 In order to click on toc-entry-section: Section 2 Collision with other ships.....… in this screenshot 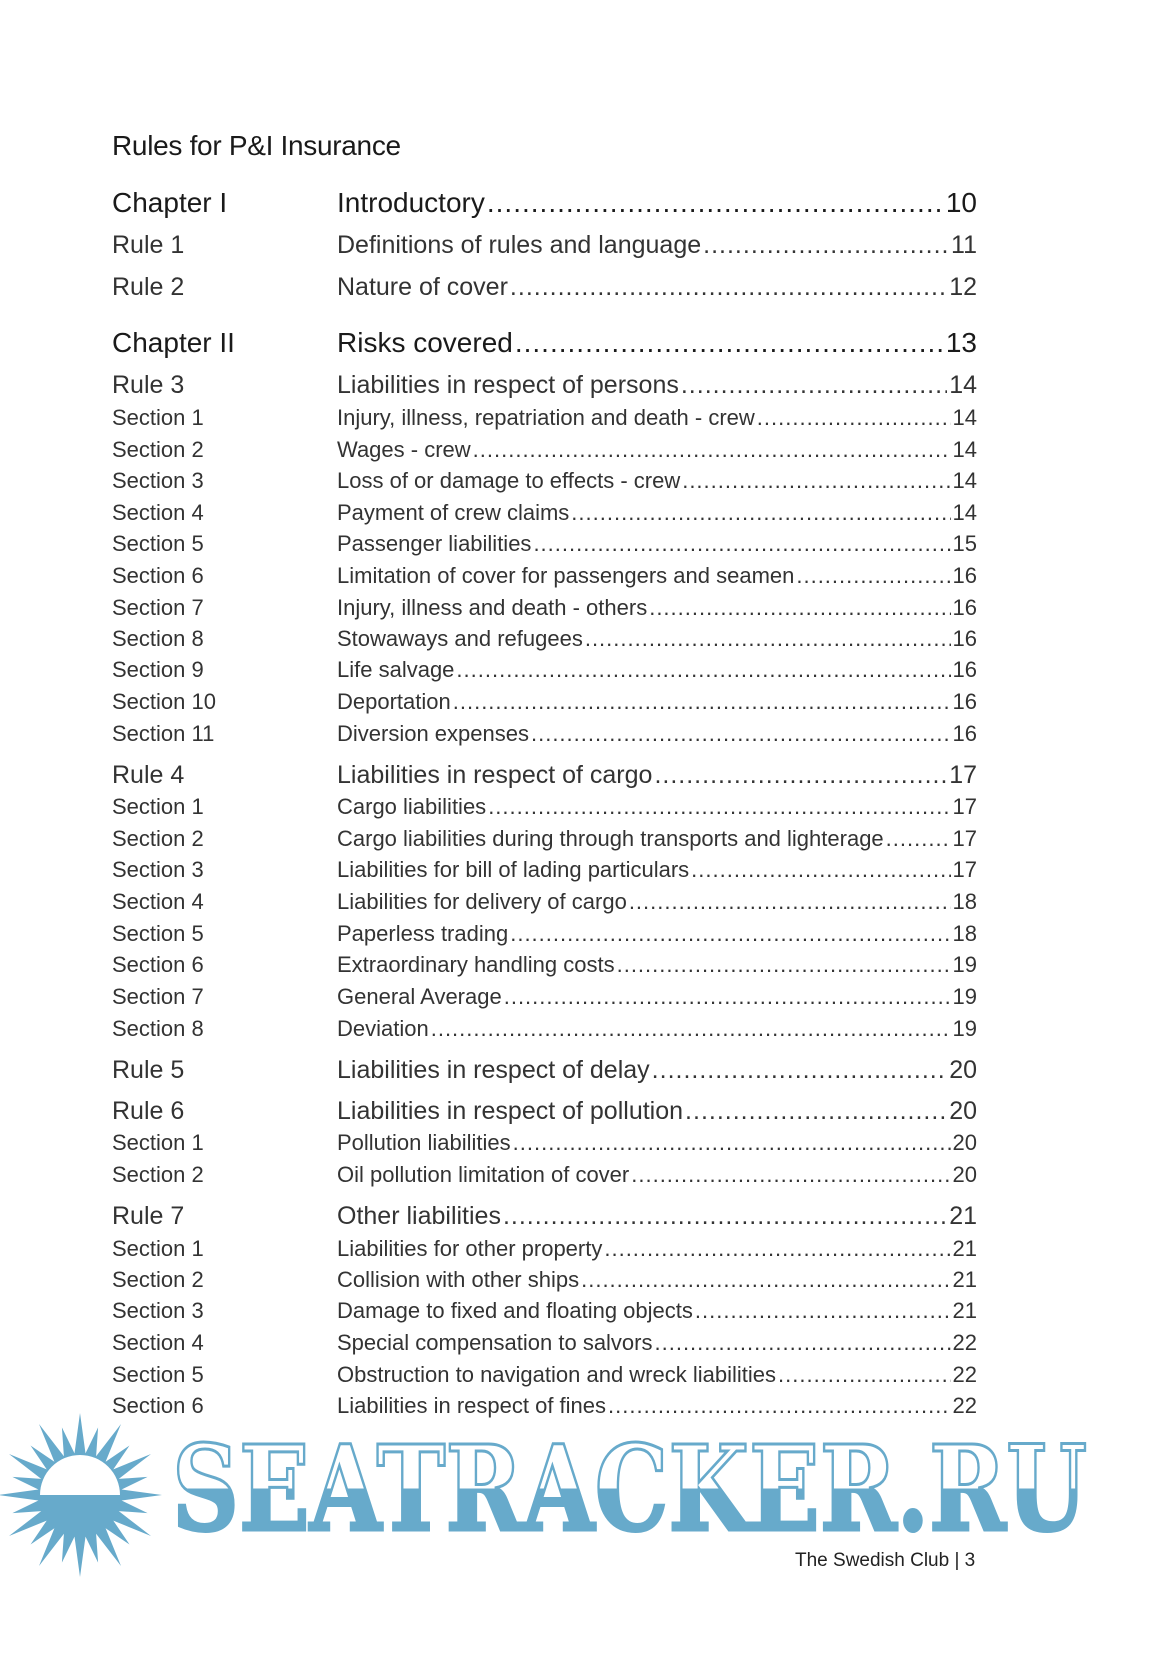, I will do `click(544, 1280)`.